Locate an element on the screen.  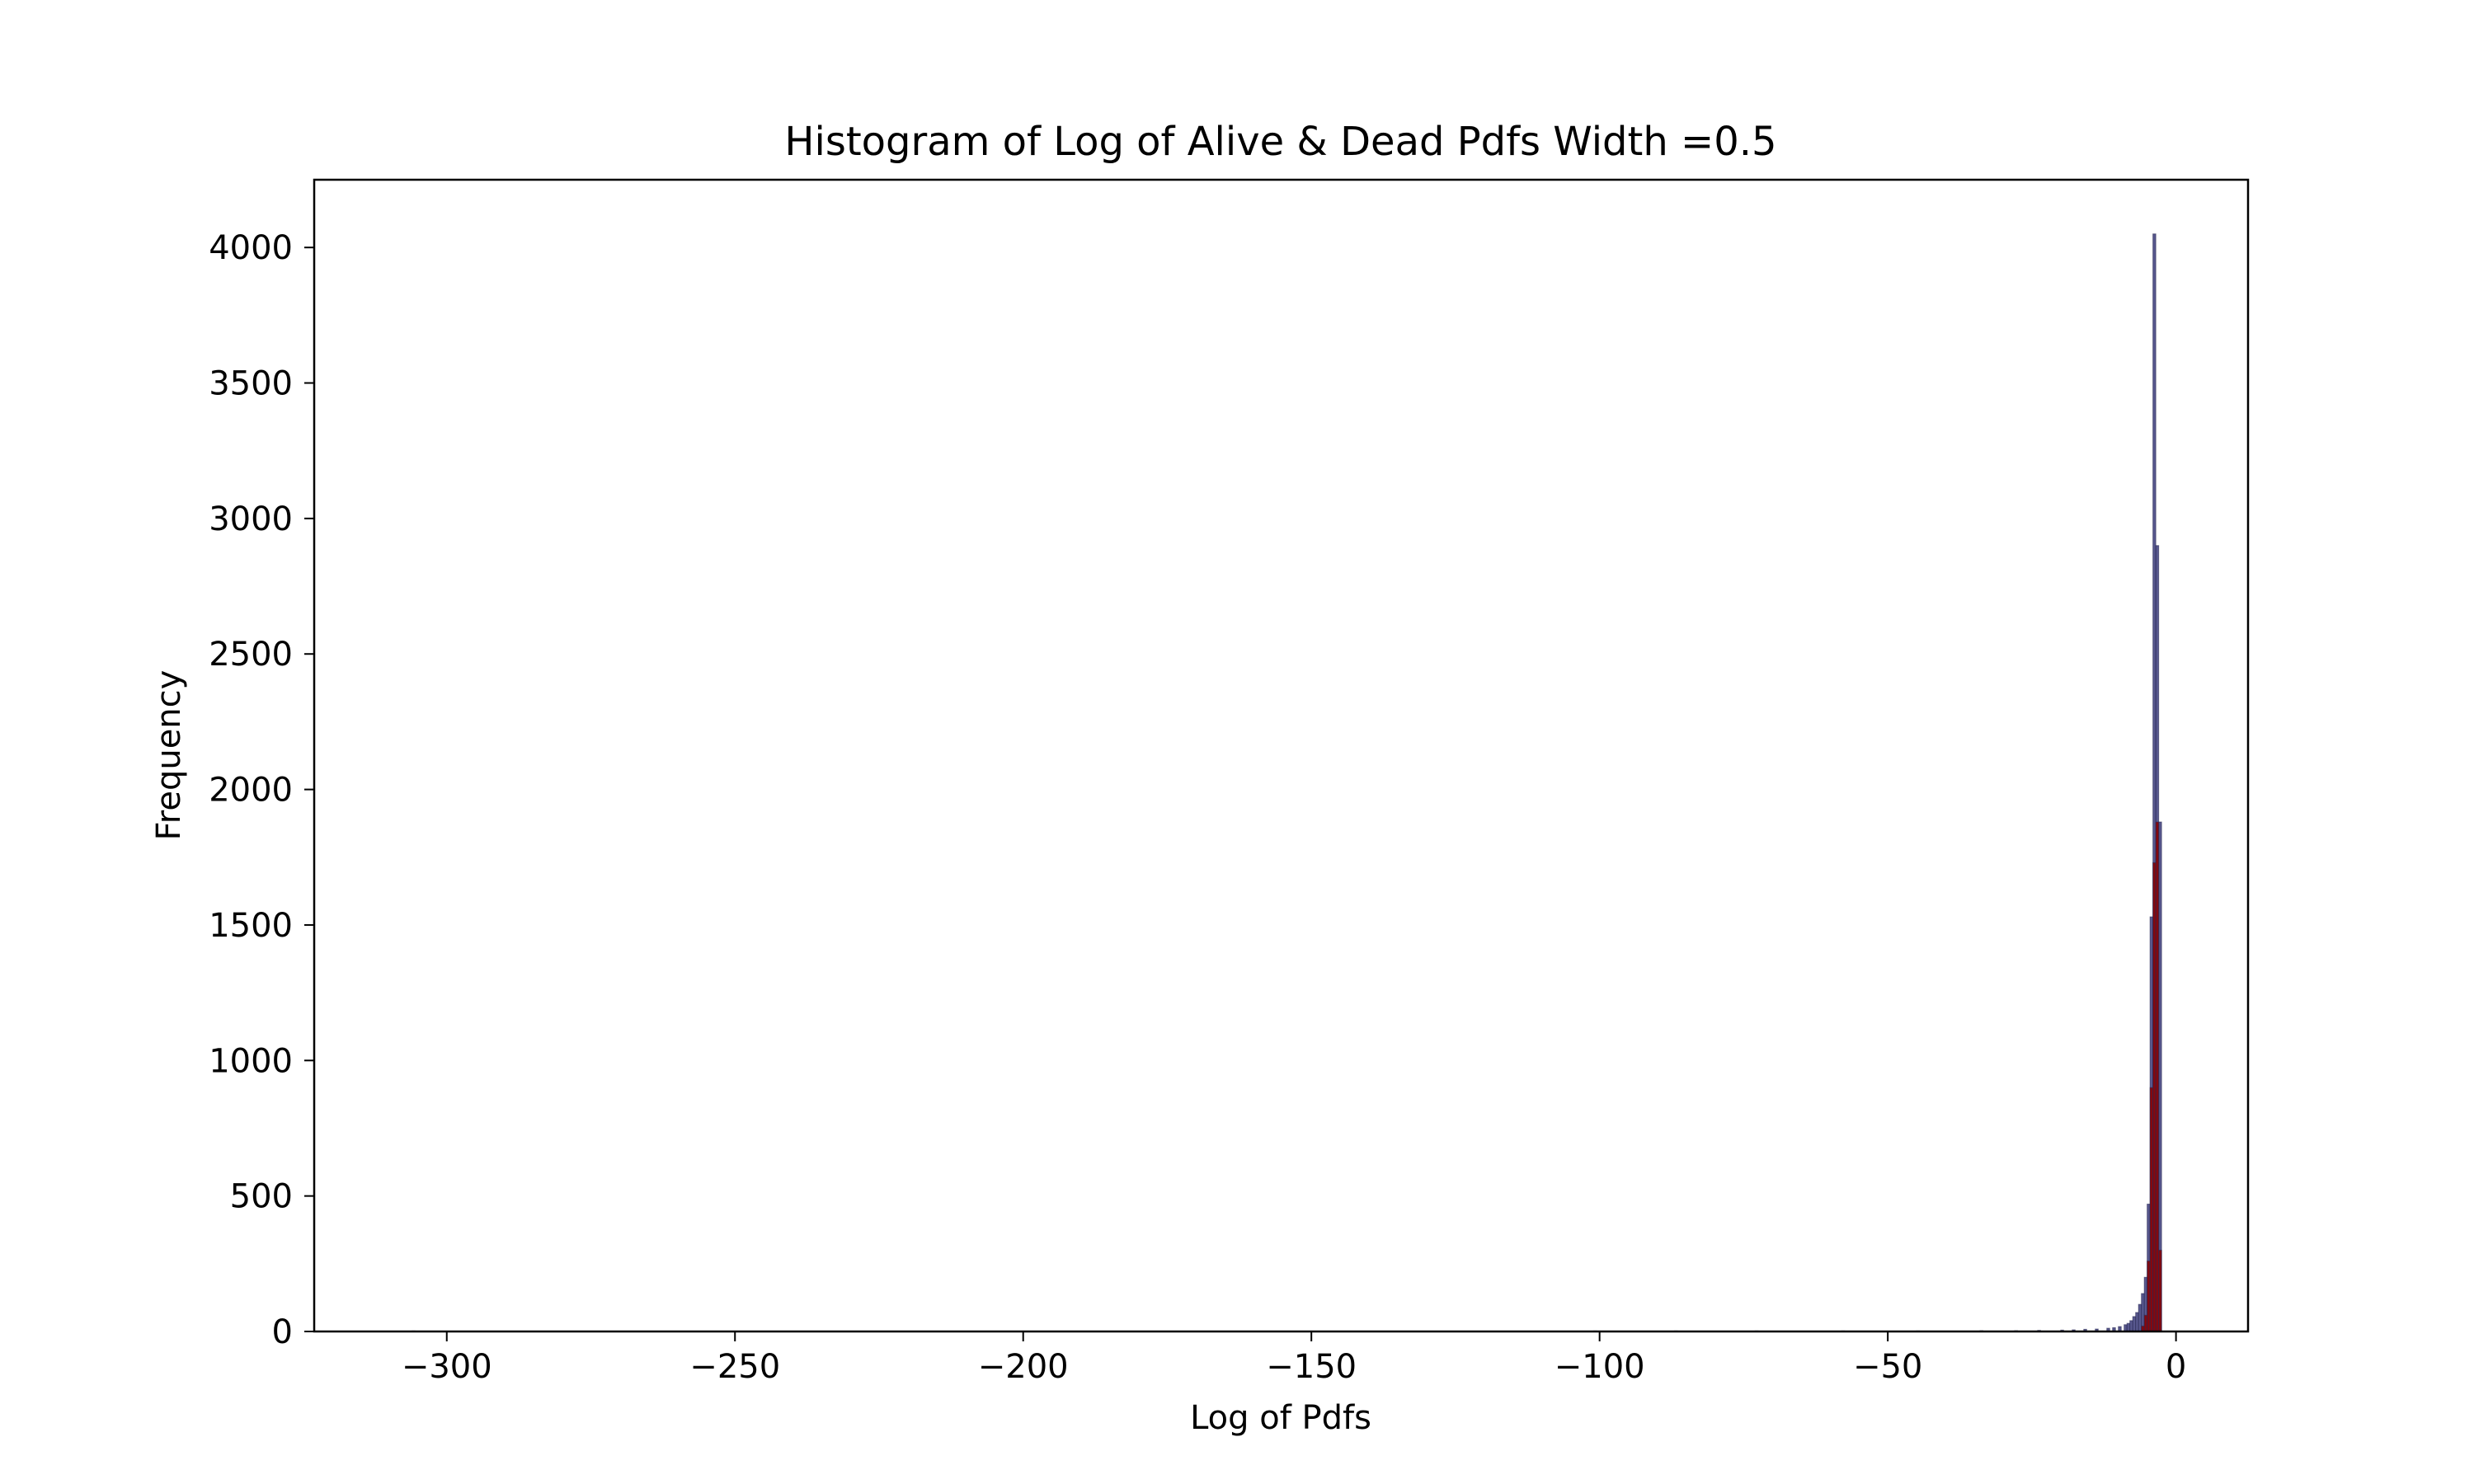
y-tick-label: 2500 is located at coordinates (251, 655).